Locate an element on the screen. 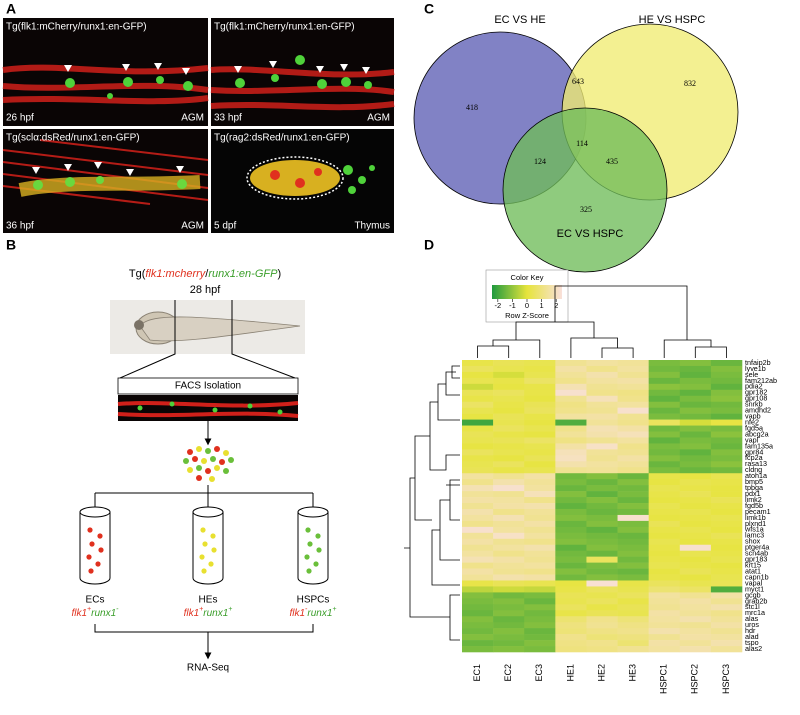  gene-label: gpr108 is located at coordinates (756, 398).